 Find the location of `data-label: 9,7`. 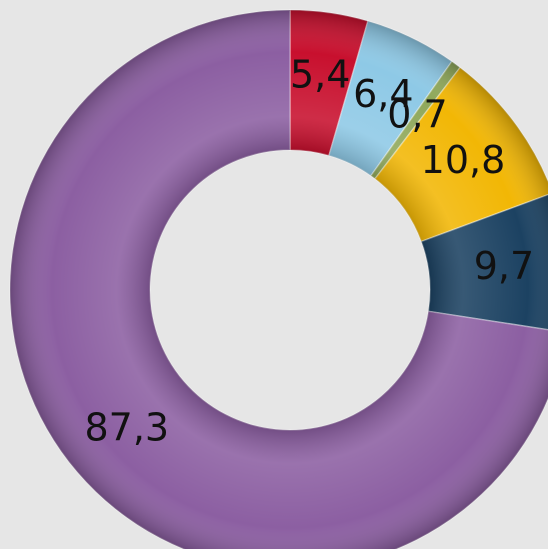

data-label: 9,7 is located at coordinates (504, 266).